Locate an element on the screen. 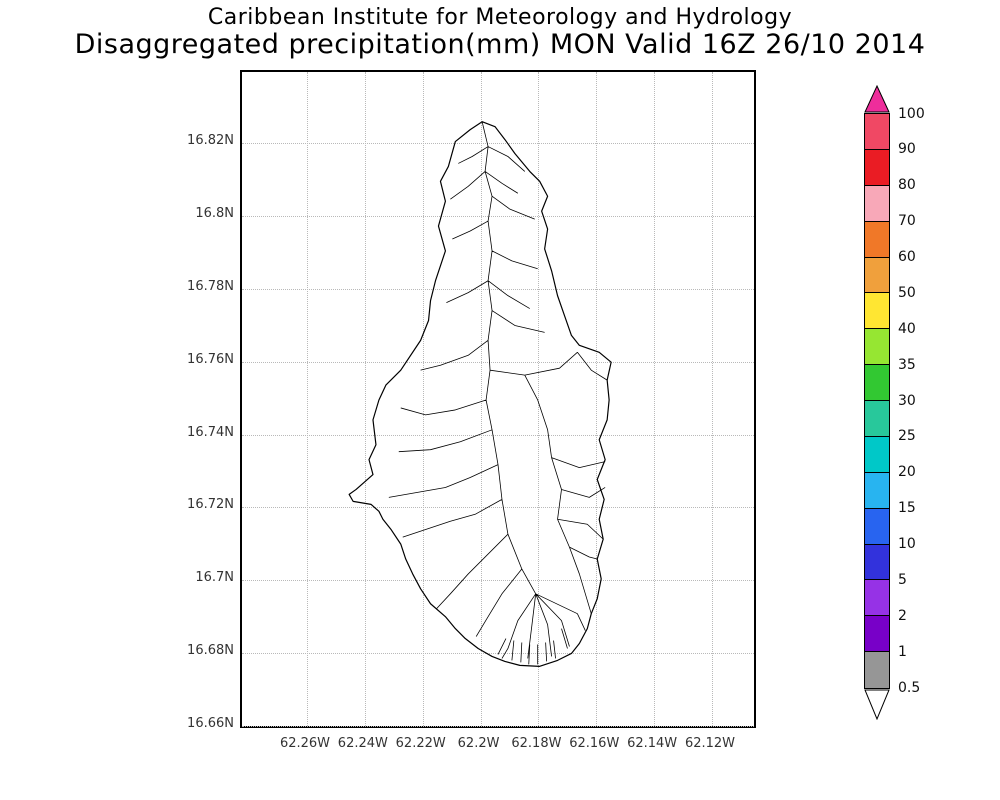  colorbar-tick-label: 60 is located at coordinates (907, 257).